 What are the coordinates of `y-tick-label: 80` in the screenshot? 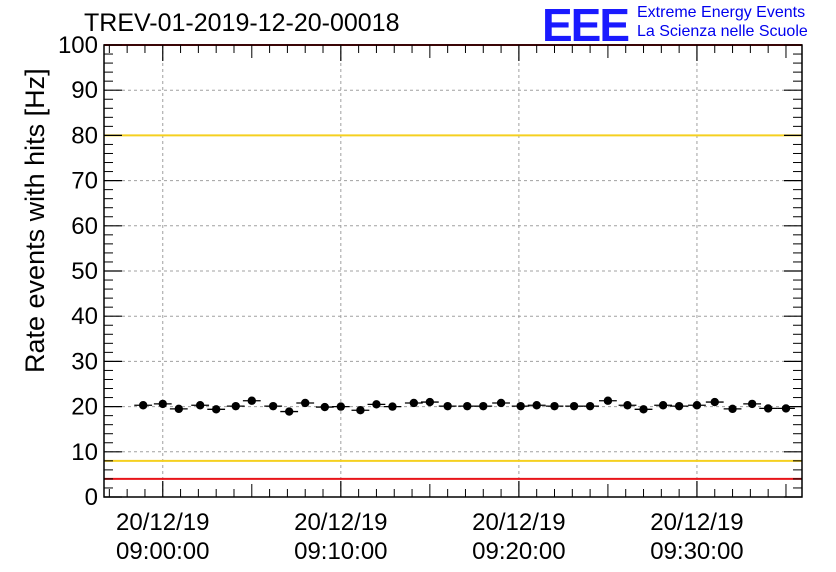 It's located at (84, 135).